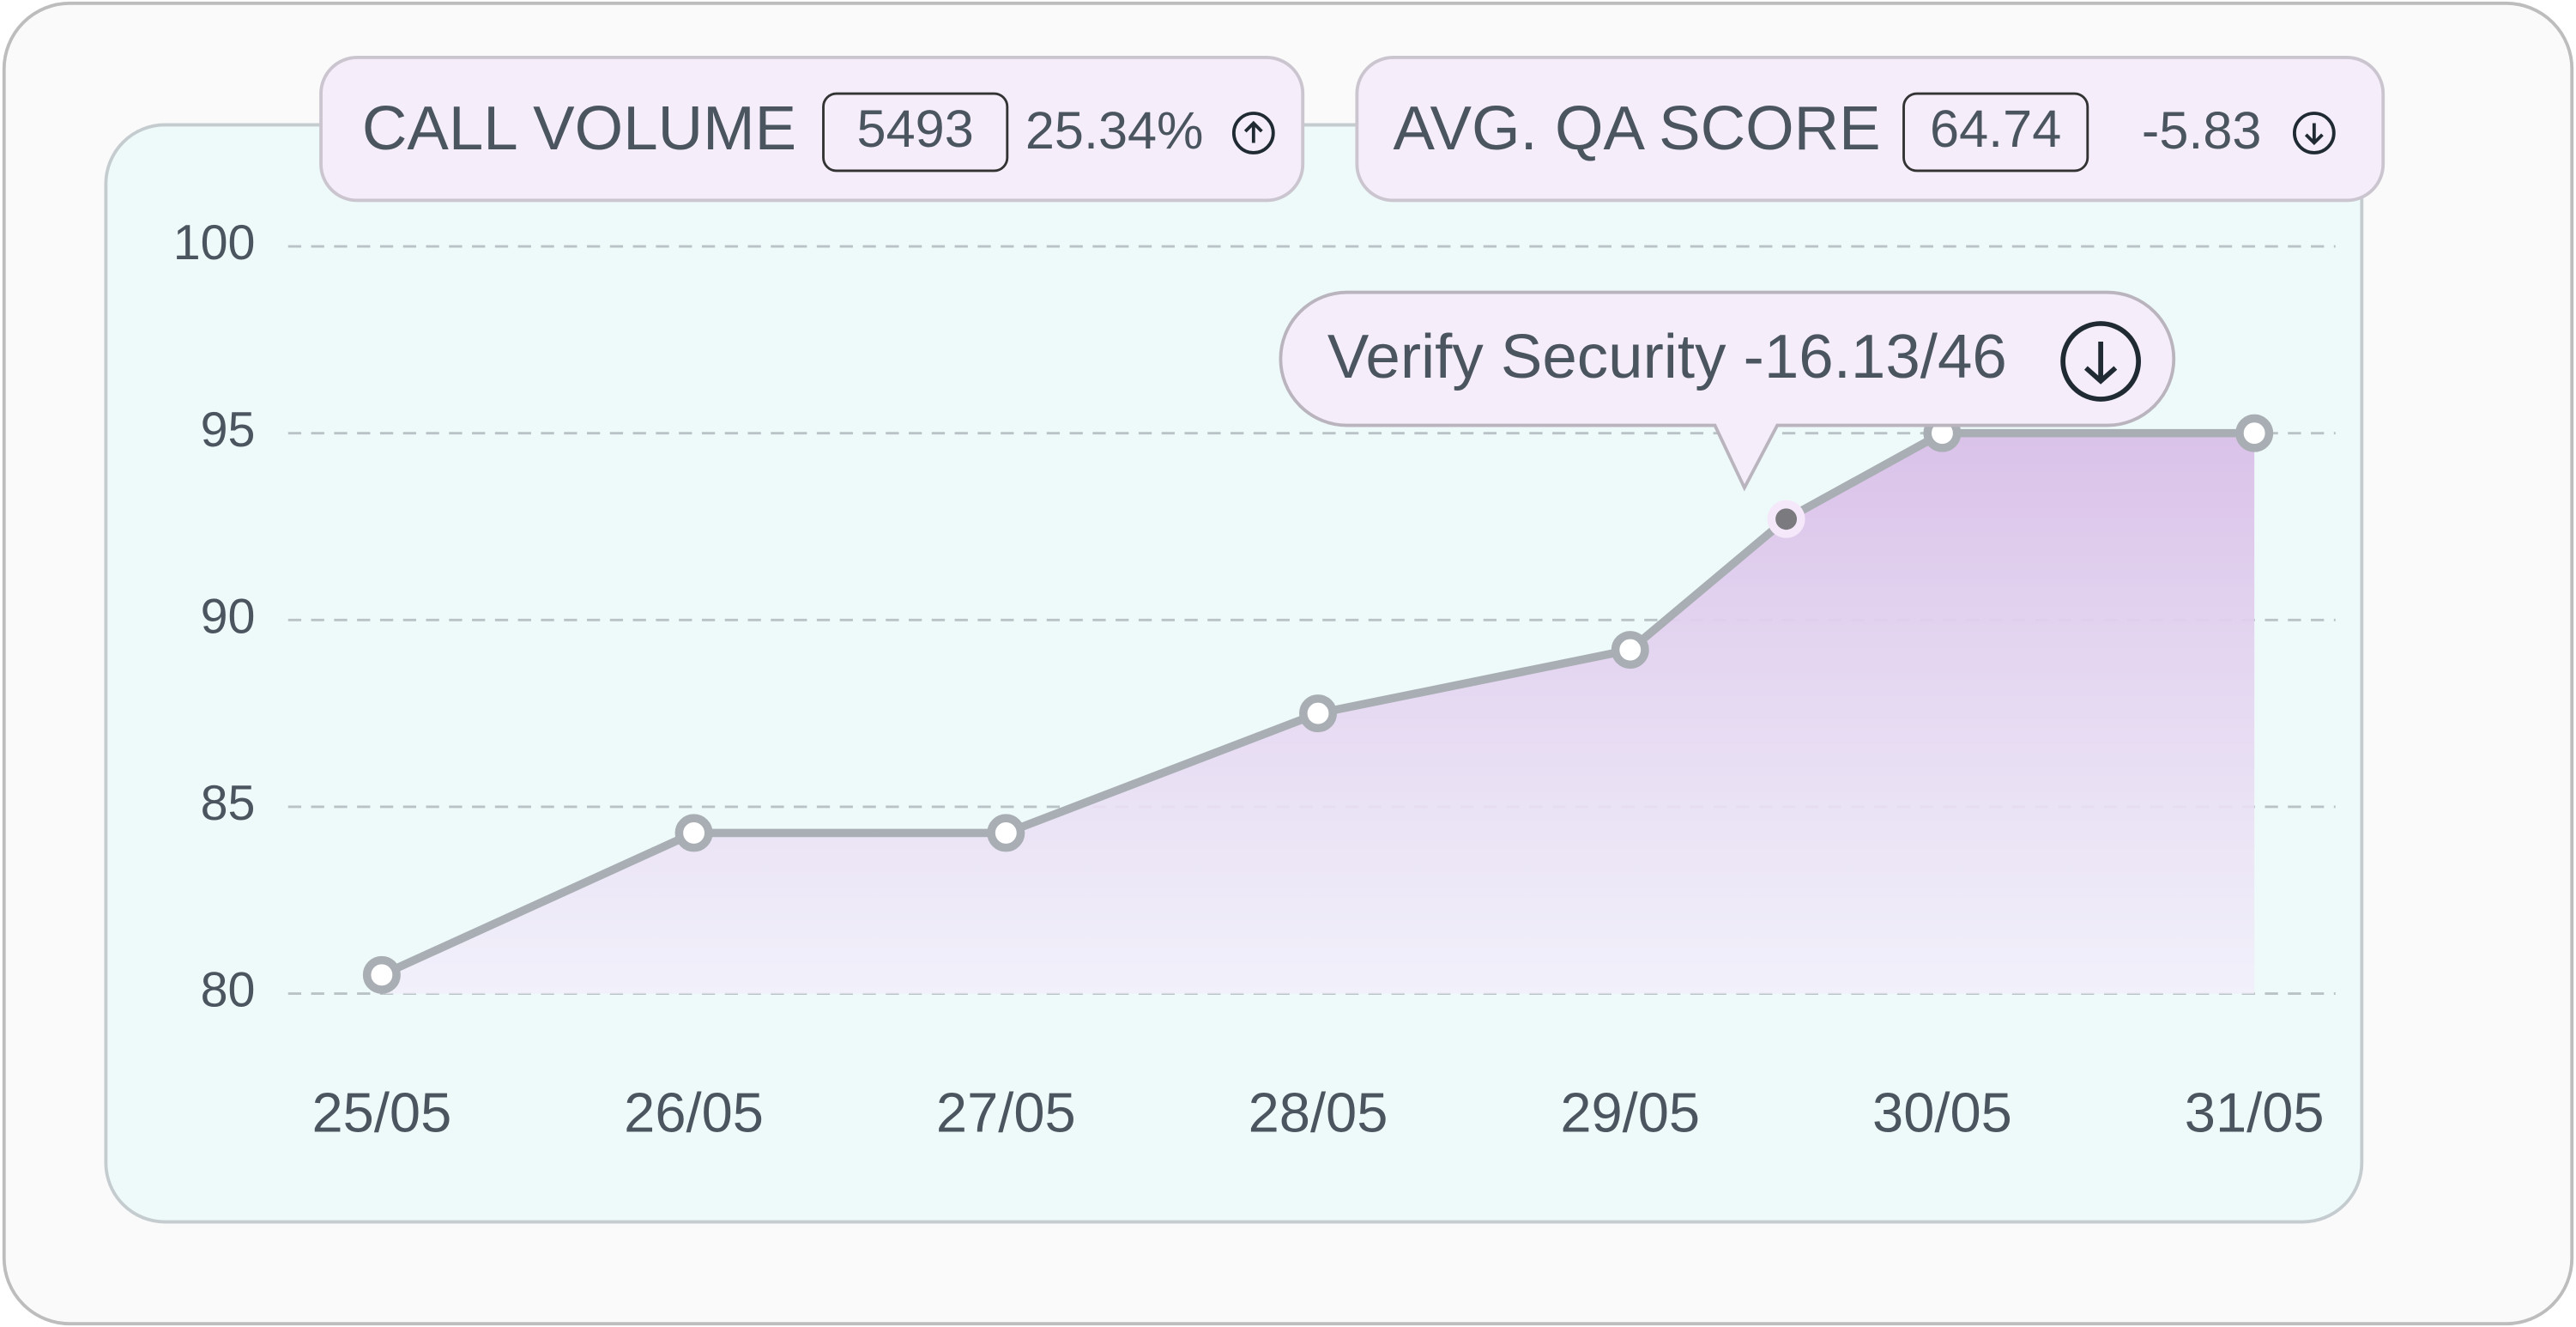 The width and height of the screenshot is (2576, 1327). I want to click on kpi-qa-score: AVG. QA SCORE 64.74 -5.83, so click(1870, 129).